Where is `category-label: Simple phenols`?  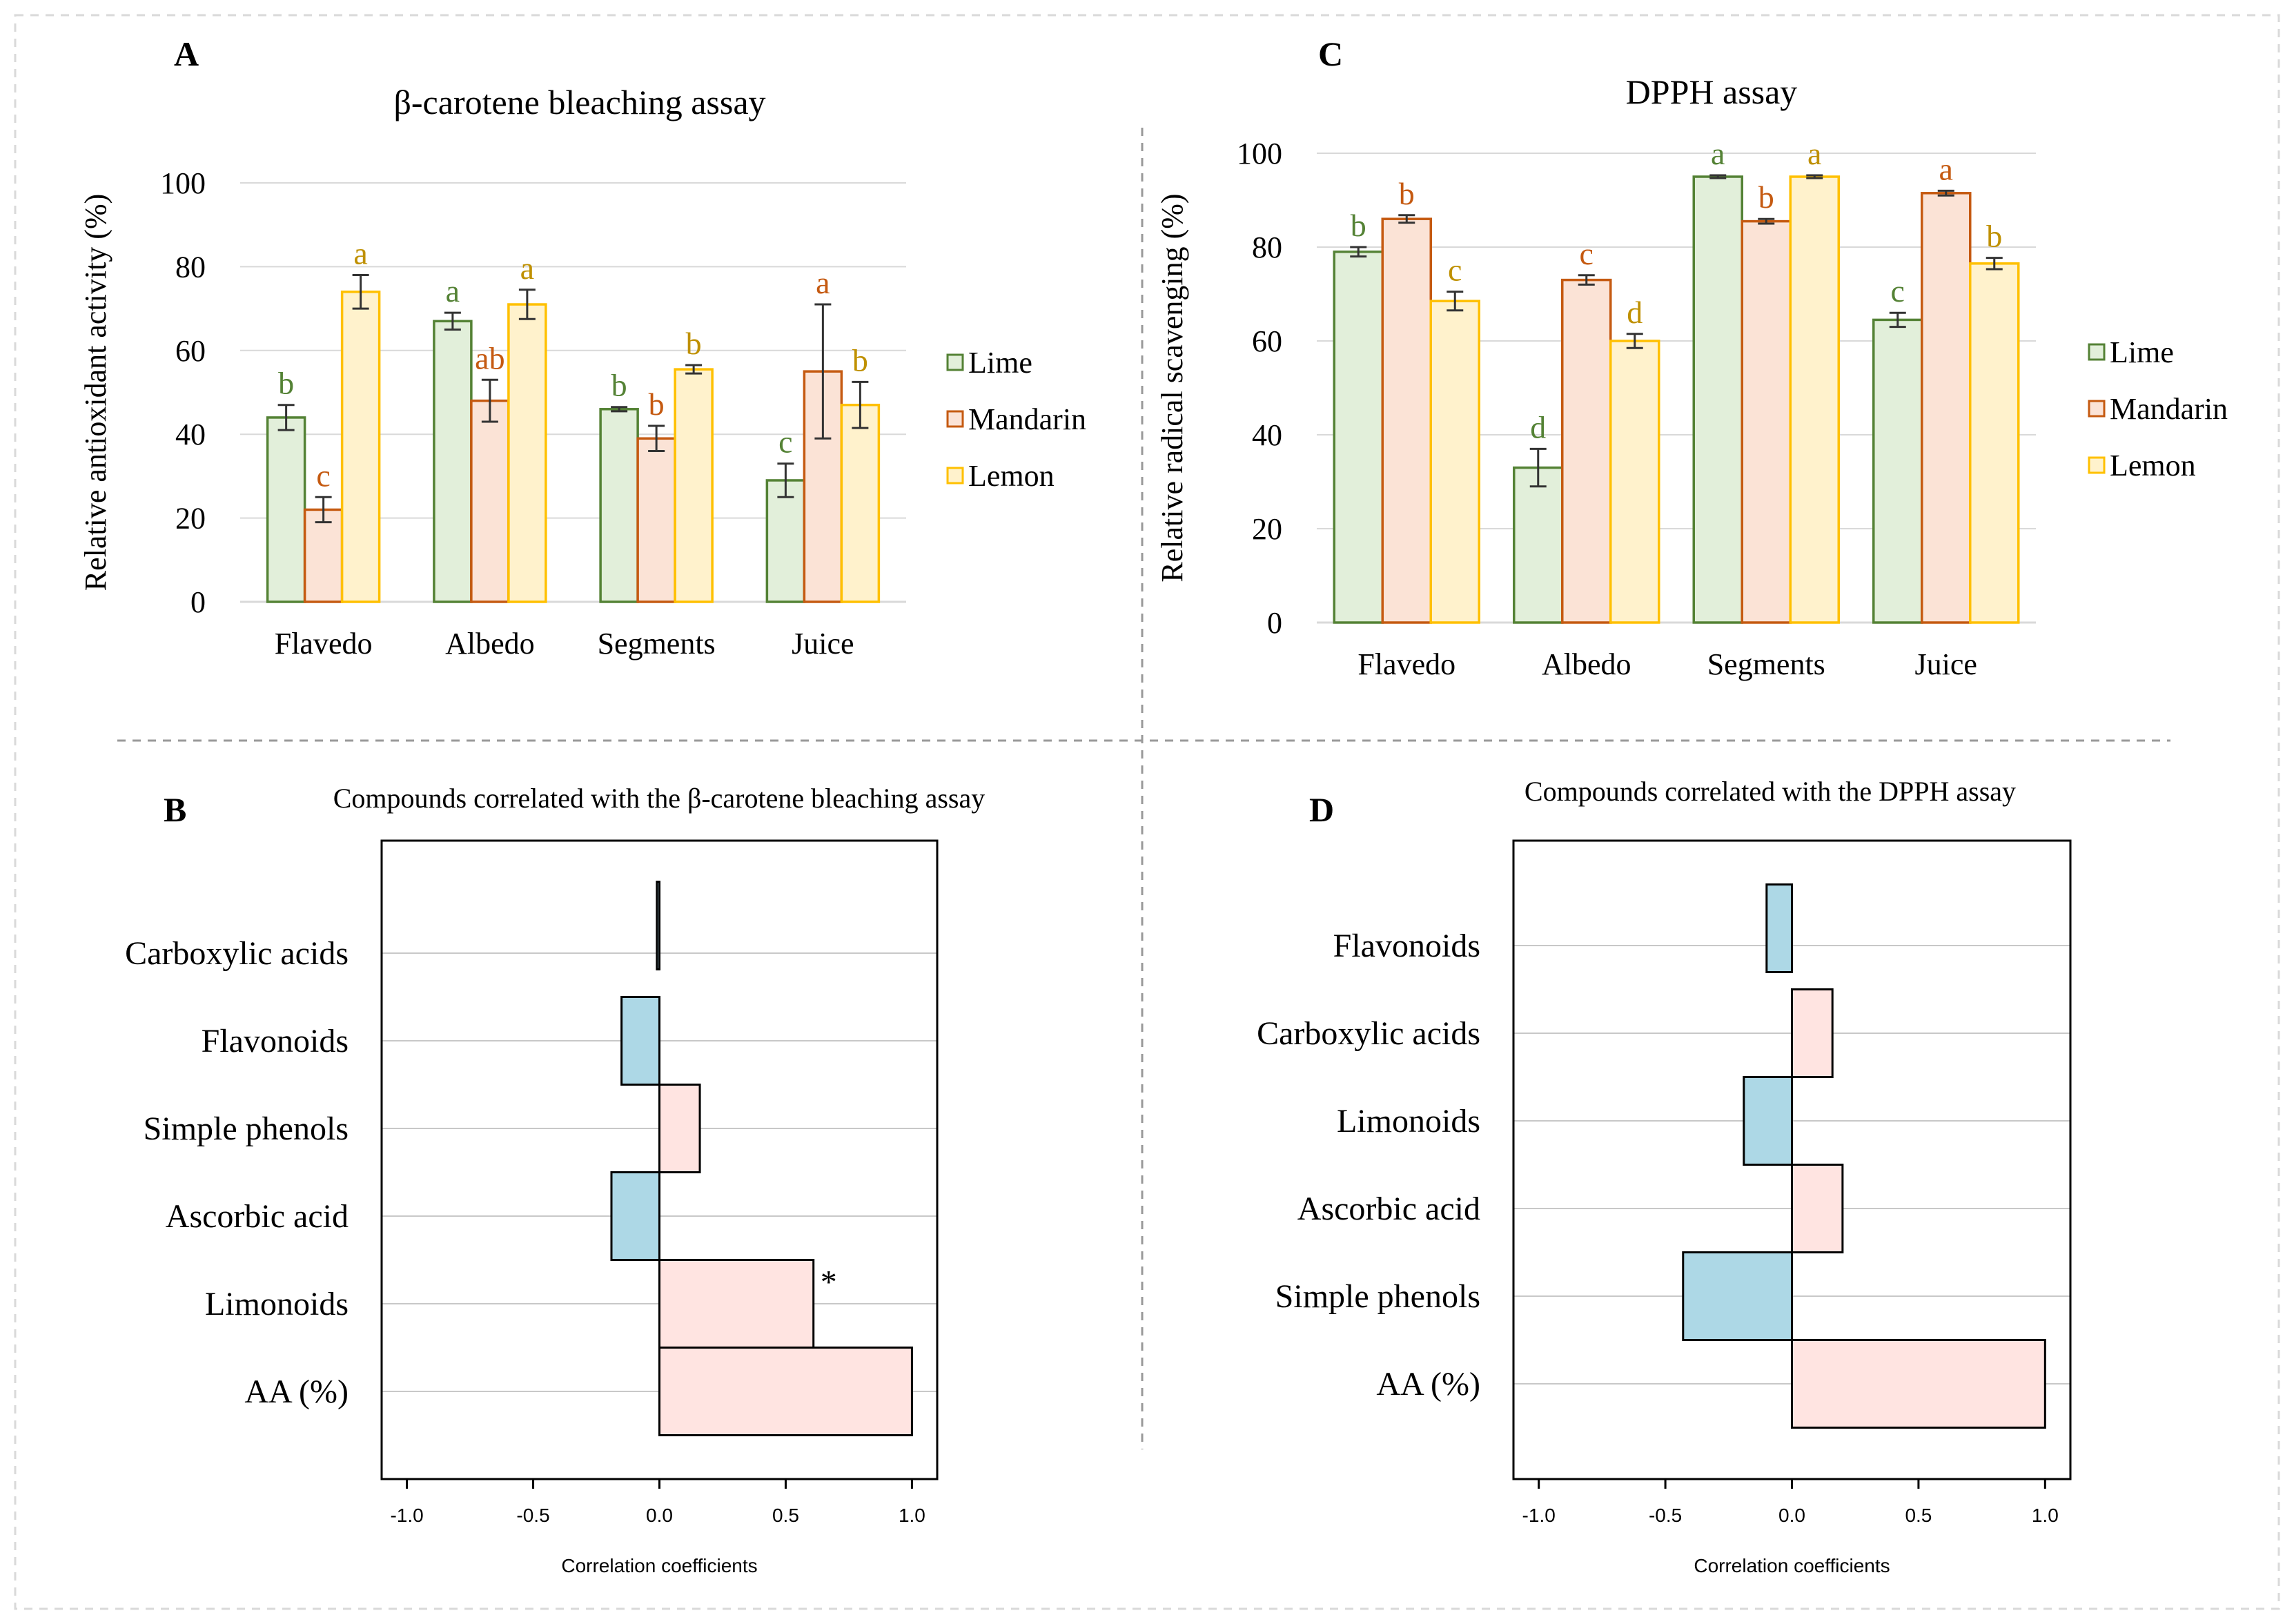 category-label: Simple phenols is located at coordinates (1377, 1296).